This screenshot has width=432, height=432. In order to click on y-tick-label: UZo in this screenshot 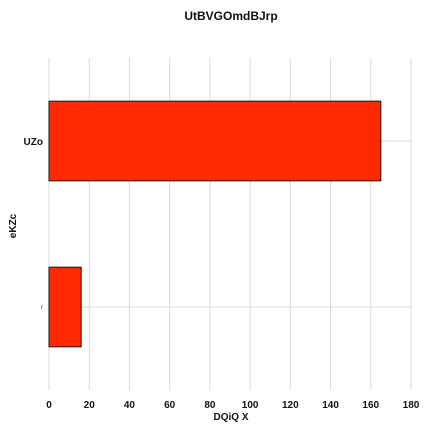, I will do `click(33, 142)`.